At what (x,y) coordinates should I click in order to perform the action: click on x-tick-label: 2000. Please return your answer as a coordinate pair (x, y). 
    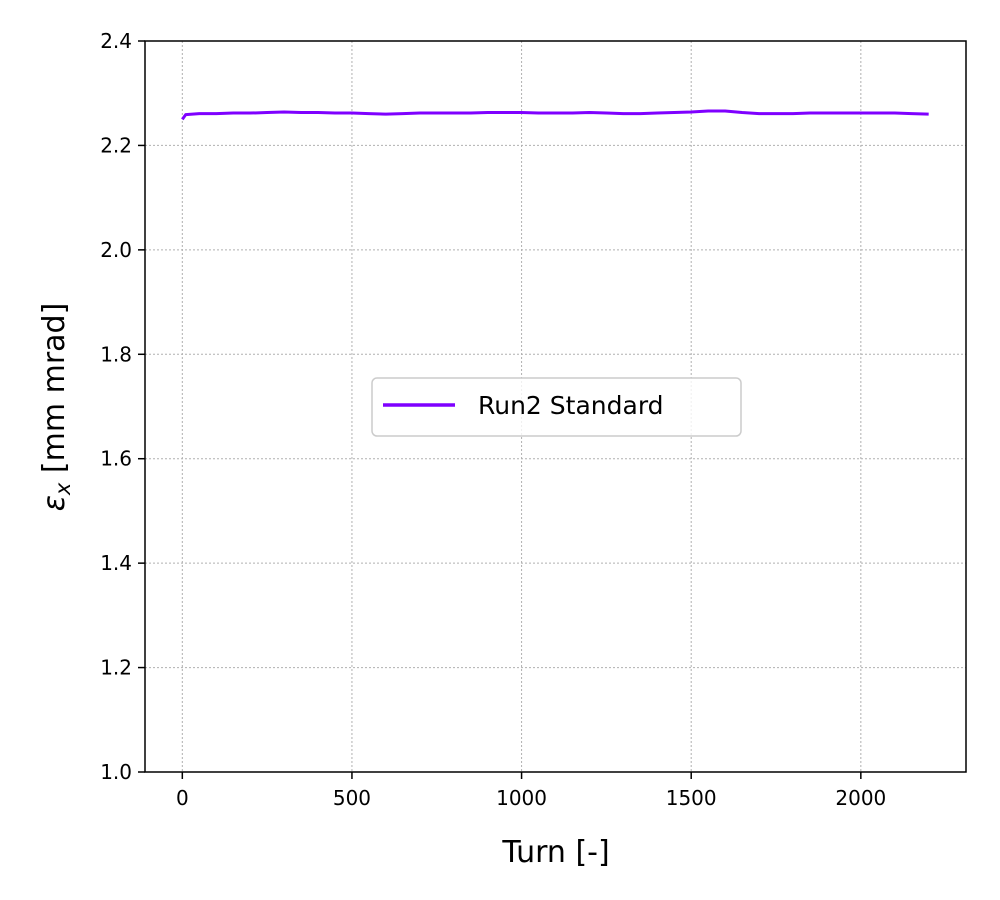
    Looking at the image, I should click on (860, 798).